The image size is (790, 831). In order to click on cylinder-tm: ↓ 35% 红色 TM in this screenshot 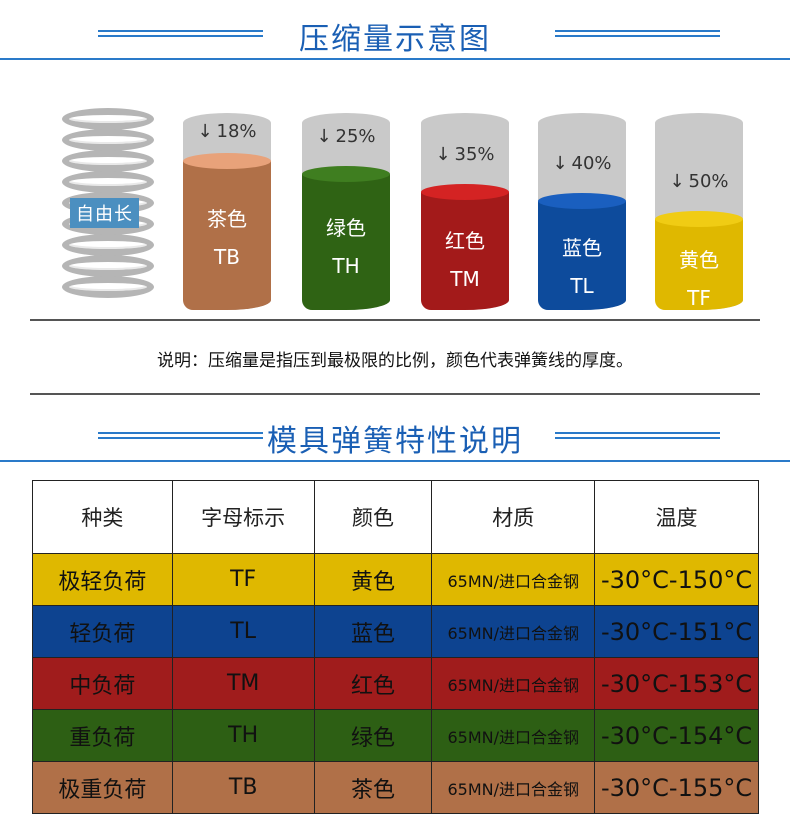, I will do `click(465, 211)`.